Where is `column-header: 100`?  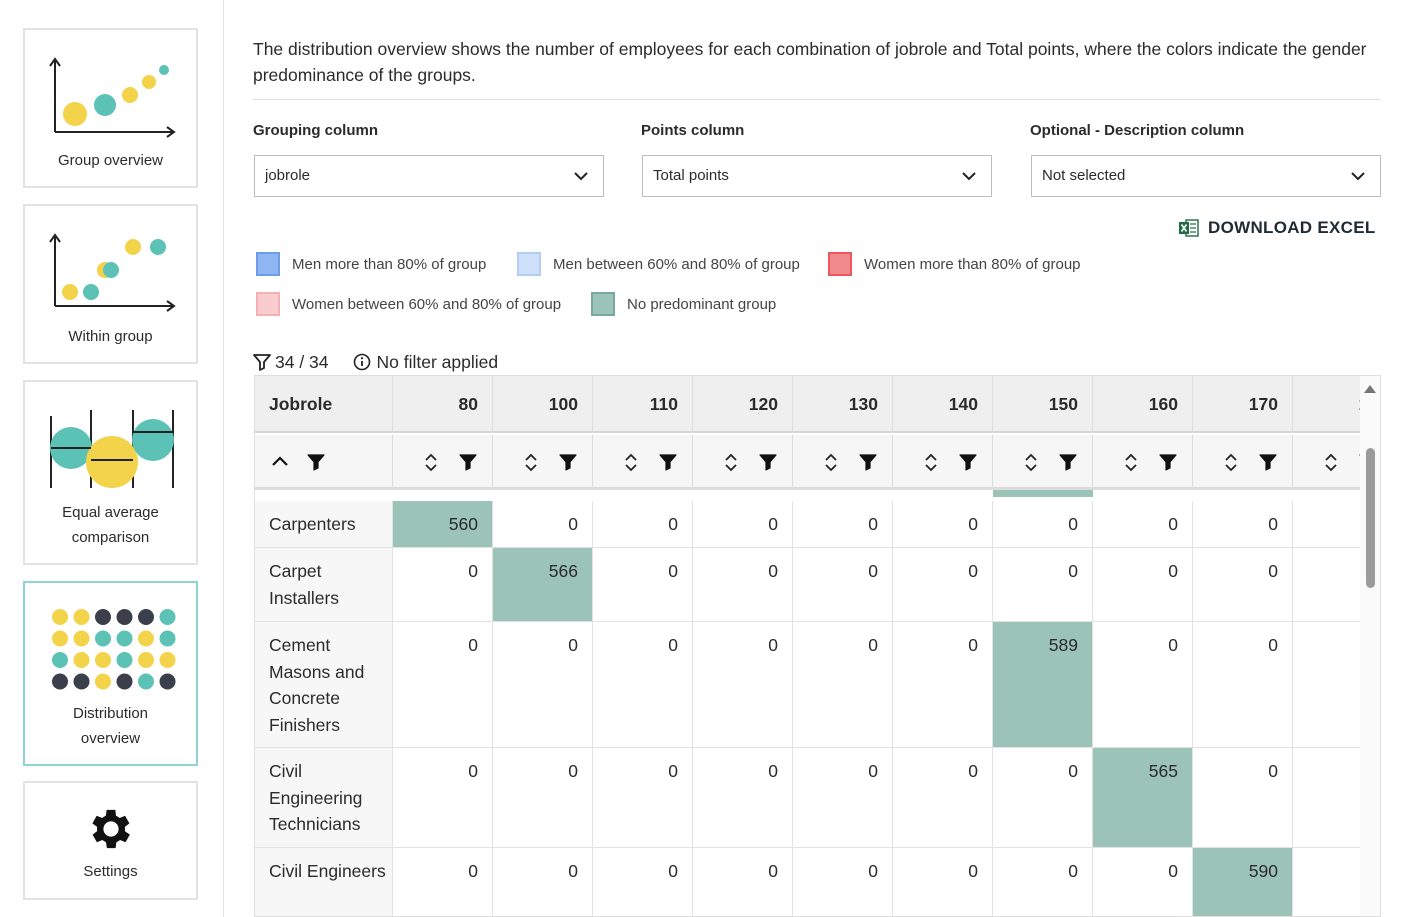
column-header: 100 is located at coordinates (543, 404).